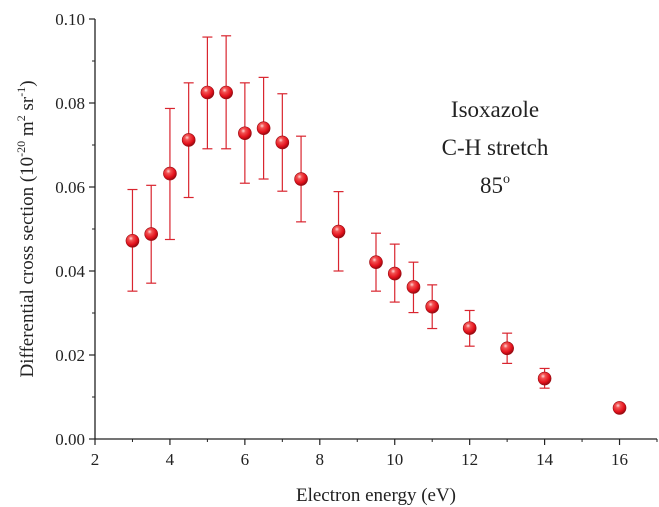 This screenshot has width=659, height=507. I want to click on x-tick-label: 6, so click(245, 459).